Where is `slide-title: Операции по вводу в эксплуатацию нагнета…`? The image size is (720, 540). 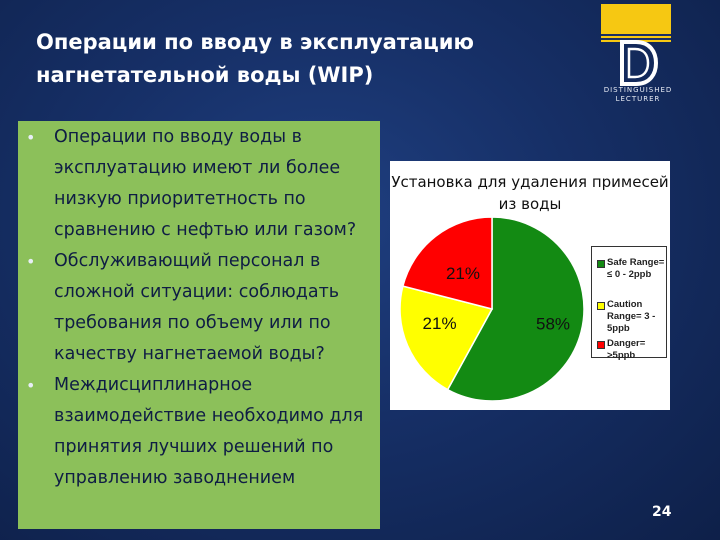 slide-title: Операции по вводу в эксплуатацию нагнета… is located at coordinates (306, 59).